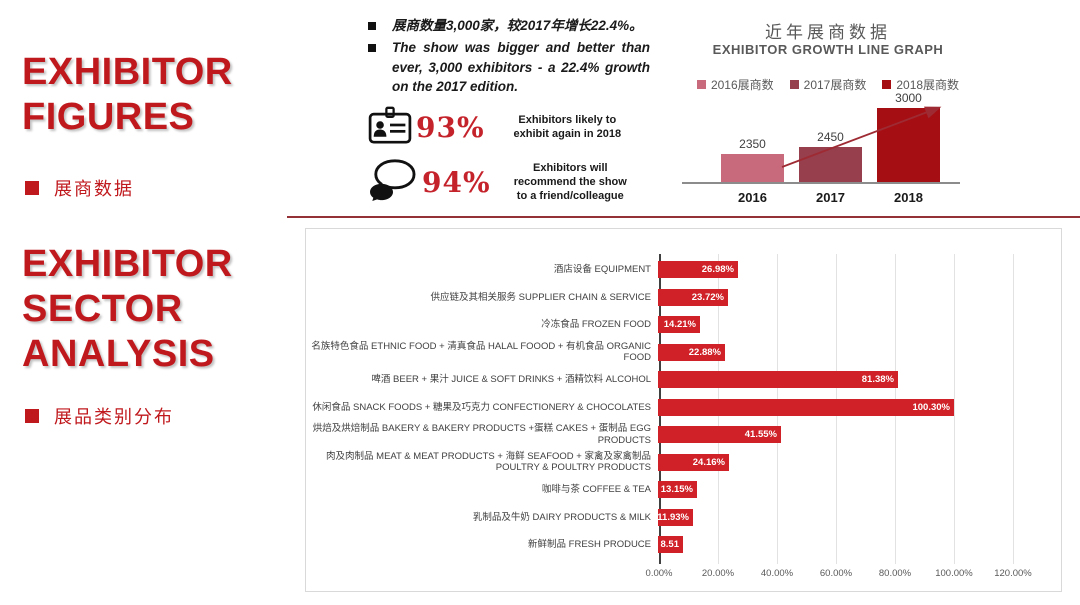  What do you see at coordinates (675, 517) in the screenshot?
I see `sector-bar: 11.93%` at bounding box center [675, 517].